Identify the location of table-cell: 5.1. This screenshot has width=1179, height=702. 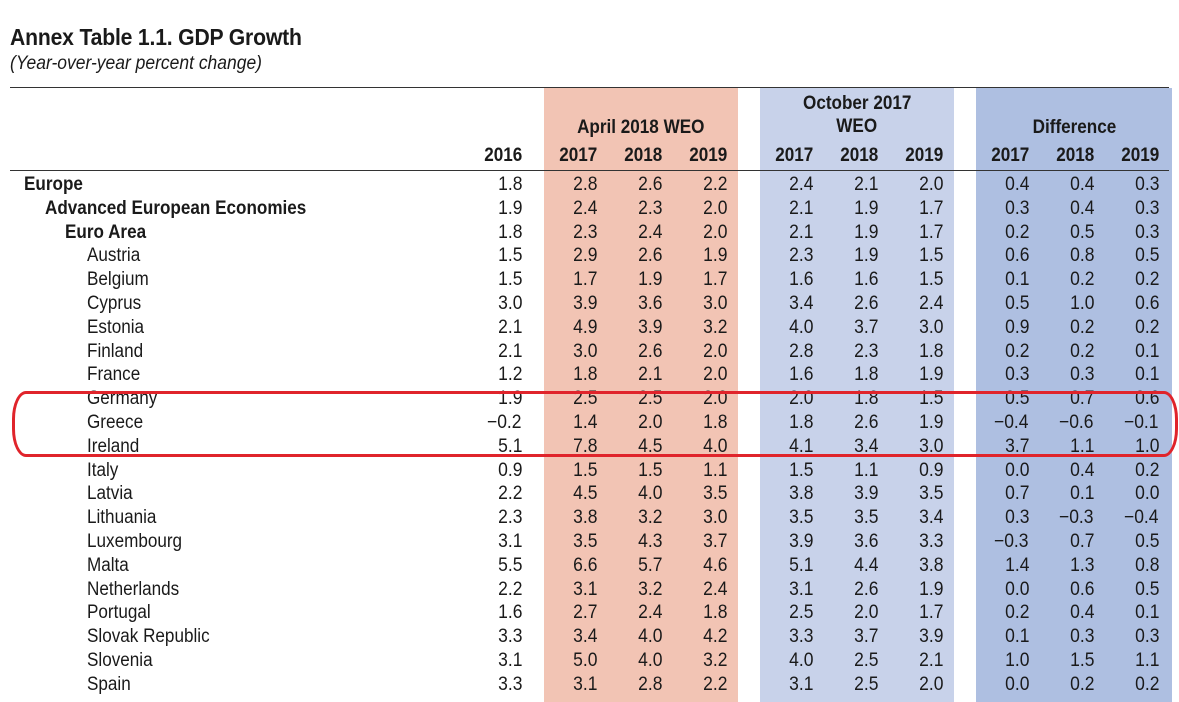
(800, 565).